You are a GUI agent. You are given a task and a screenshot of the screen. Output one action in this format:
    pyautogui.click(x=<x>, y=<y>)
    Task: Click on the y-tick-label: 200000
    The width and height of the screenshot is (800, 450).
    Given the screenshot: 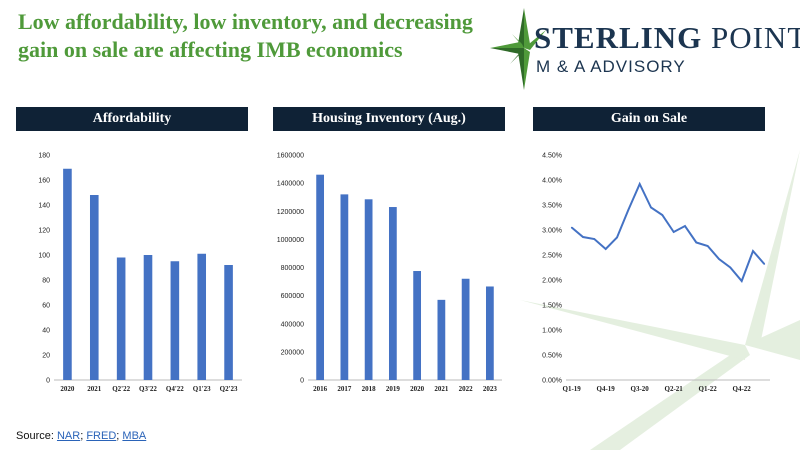 What is the action you would take?
    pyautogui.click(x=292, y=352)
    